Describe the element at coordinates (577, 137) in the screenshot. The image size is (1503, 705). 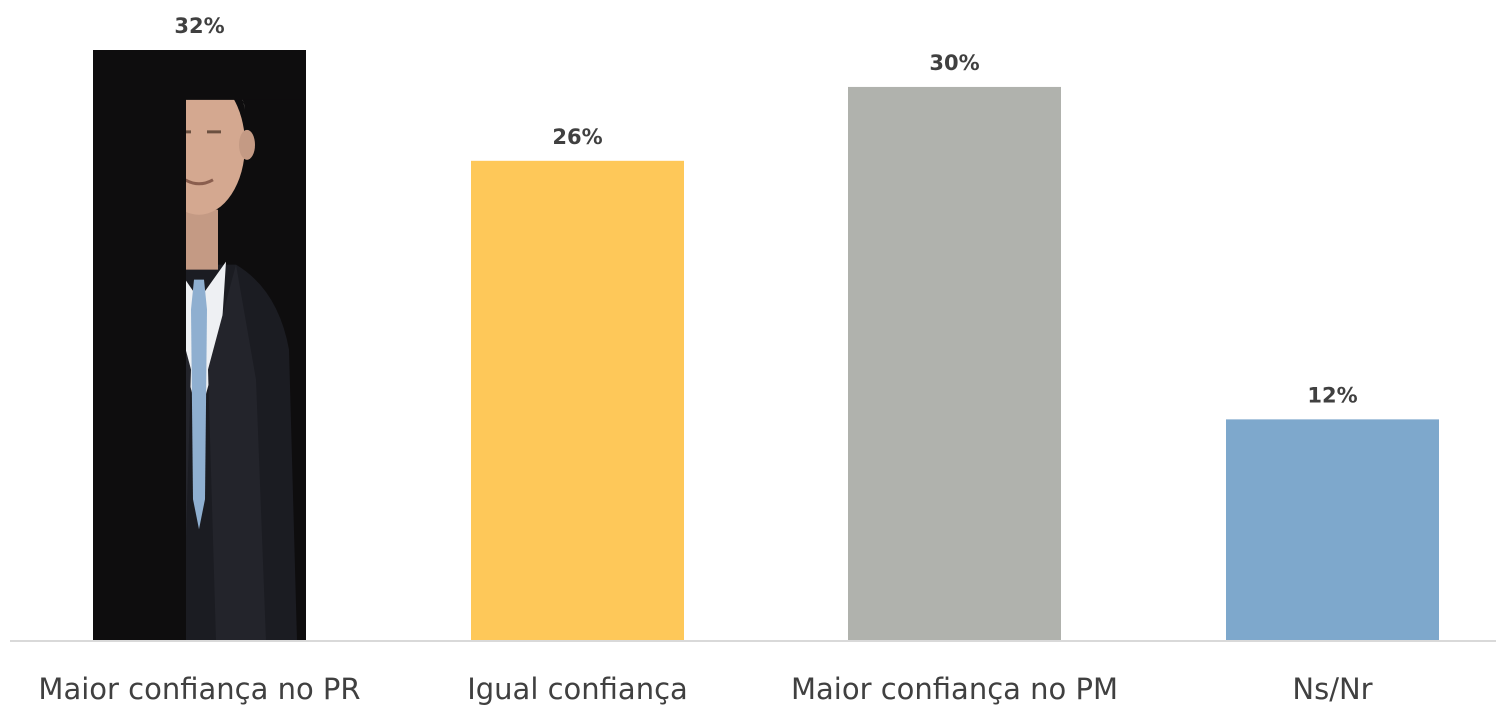
I see `data-label-igual-confianca: 26%` at that location.